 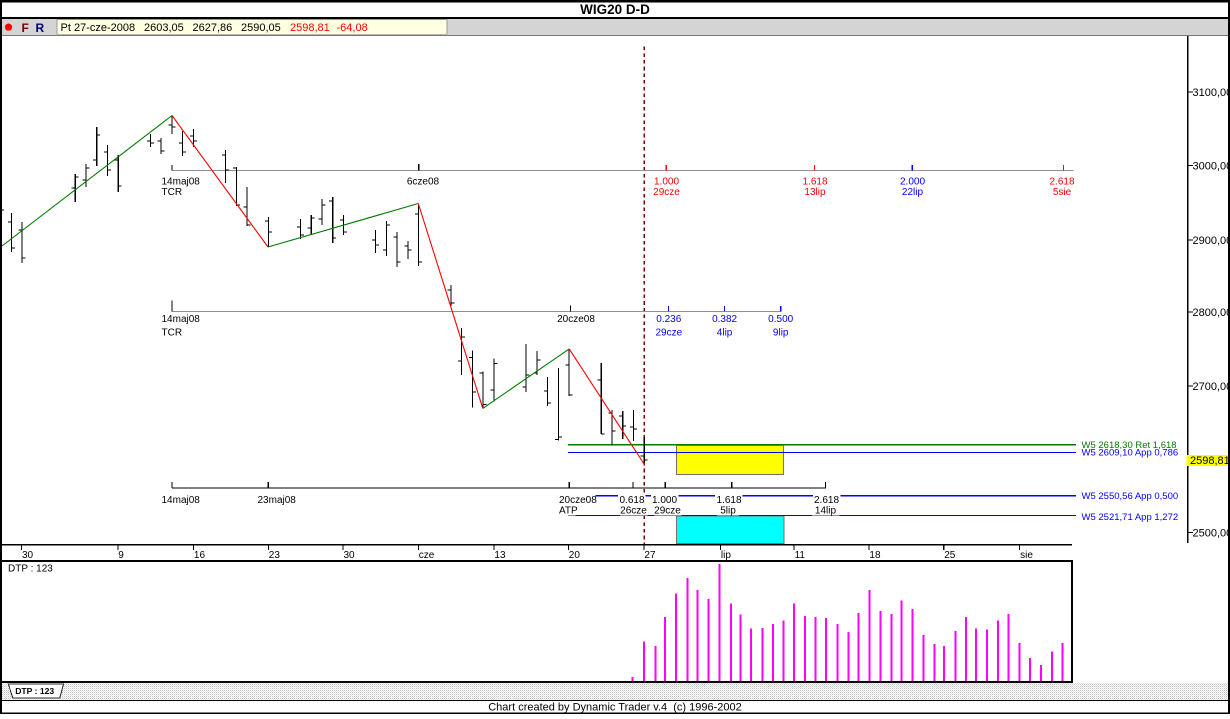 I want to click on svg-text: W5 2609,10 App 0,786, so click(x=1130, y=453).